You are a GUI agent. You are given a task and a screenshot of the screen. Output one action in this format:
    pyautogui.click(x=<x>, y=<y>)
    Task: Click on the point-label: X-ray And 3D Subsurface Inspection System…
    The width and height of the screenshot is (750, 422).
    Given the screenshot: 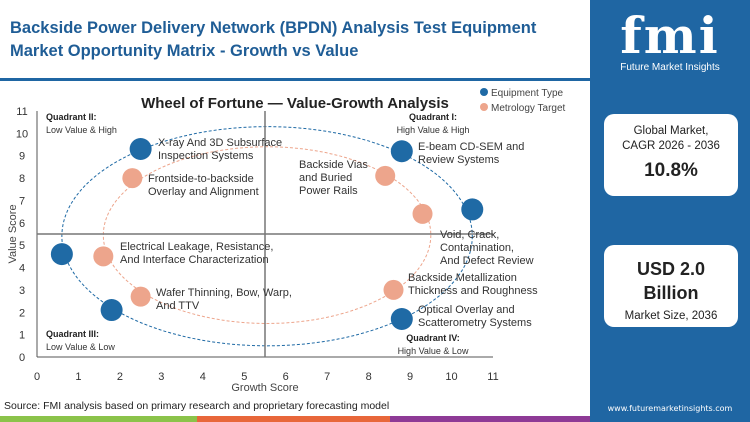 What is the action you would take?
    pyautogui.click(x=220, y=149)
    